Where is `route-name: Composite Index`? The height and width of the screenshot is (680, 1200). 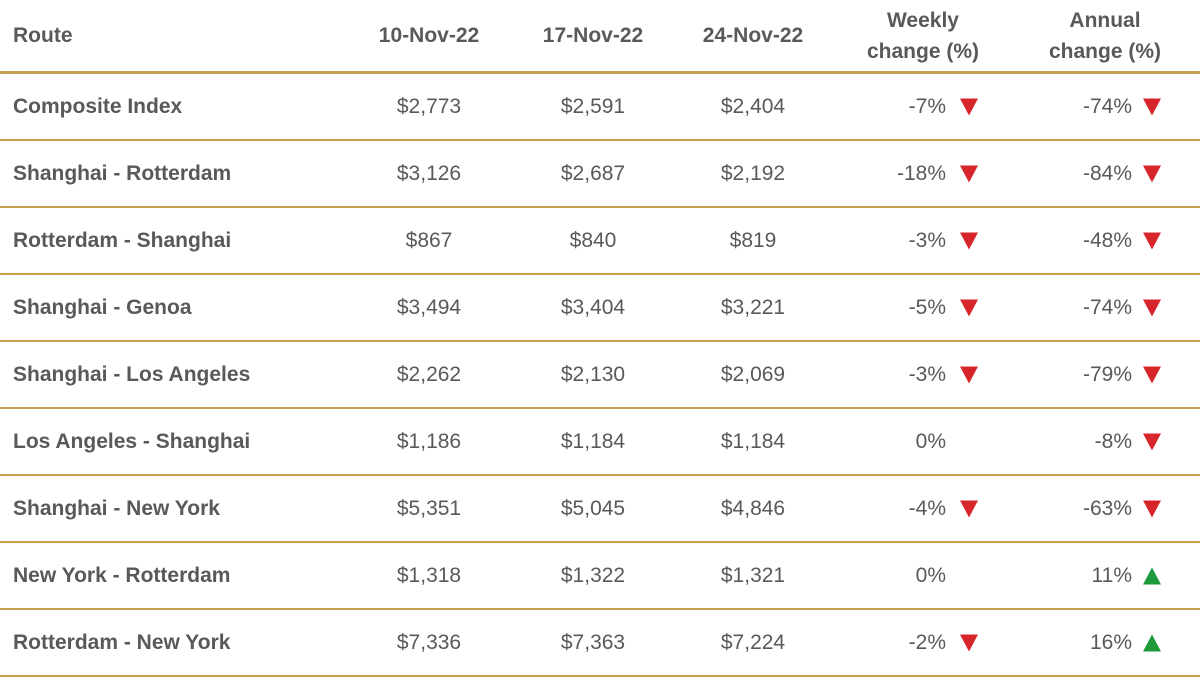
route-name: Composite Index is located at coordinates (98, 106).